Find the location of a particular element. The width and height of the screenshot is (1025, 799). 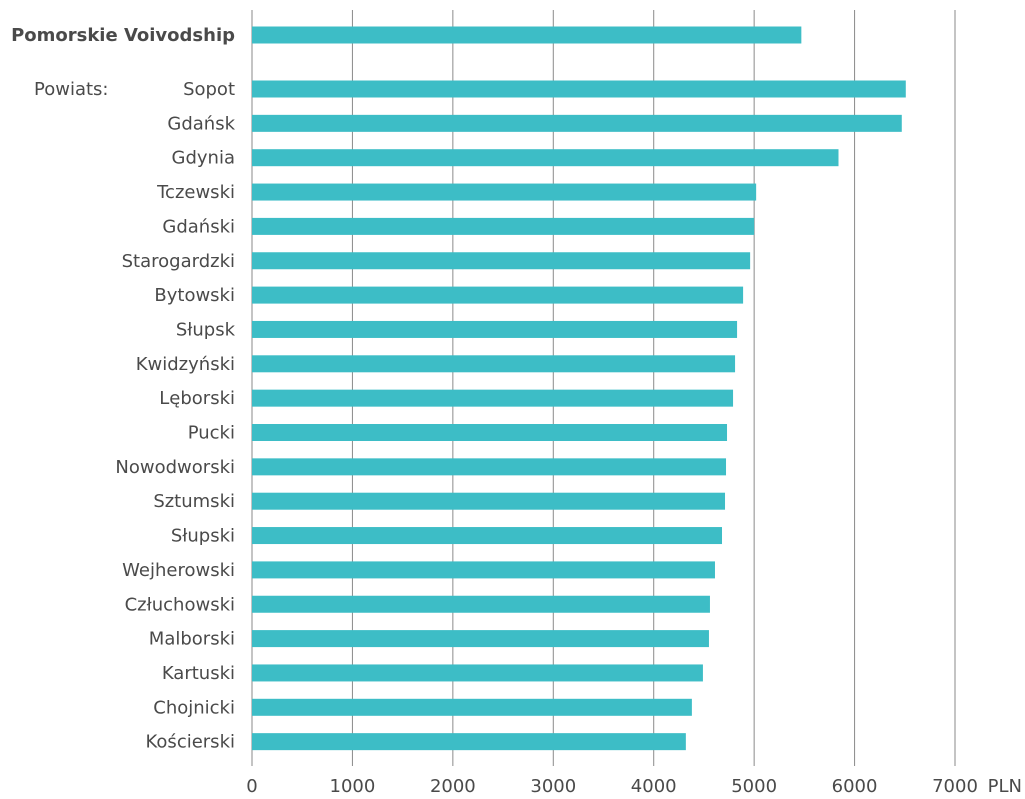

category-label: Człuchowski is located at coordinates (180, 604).